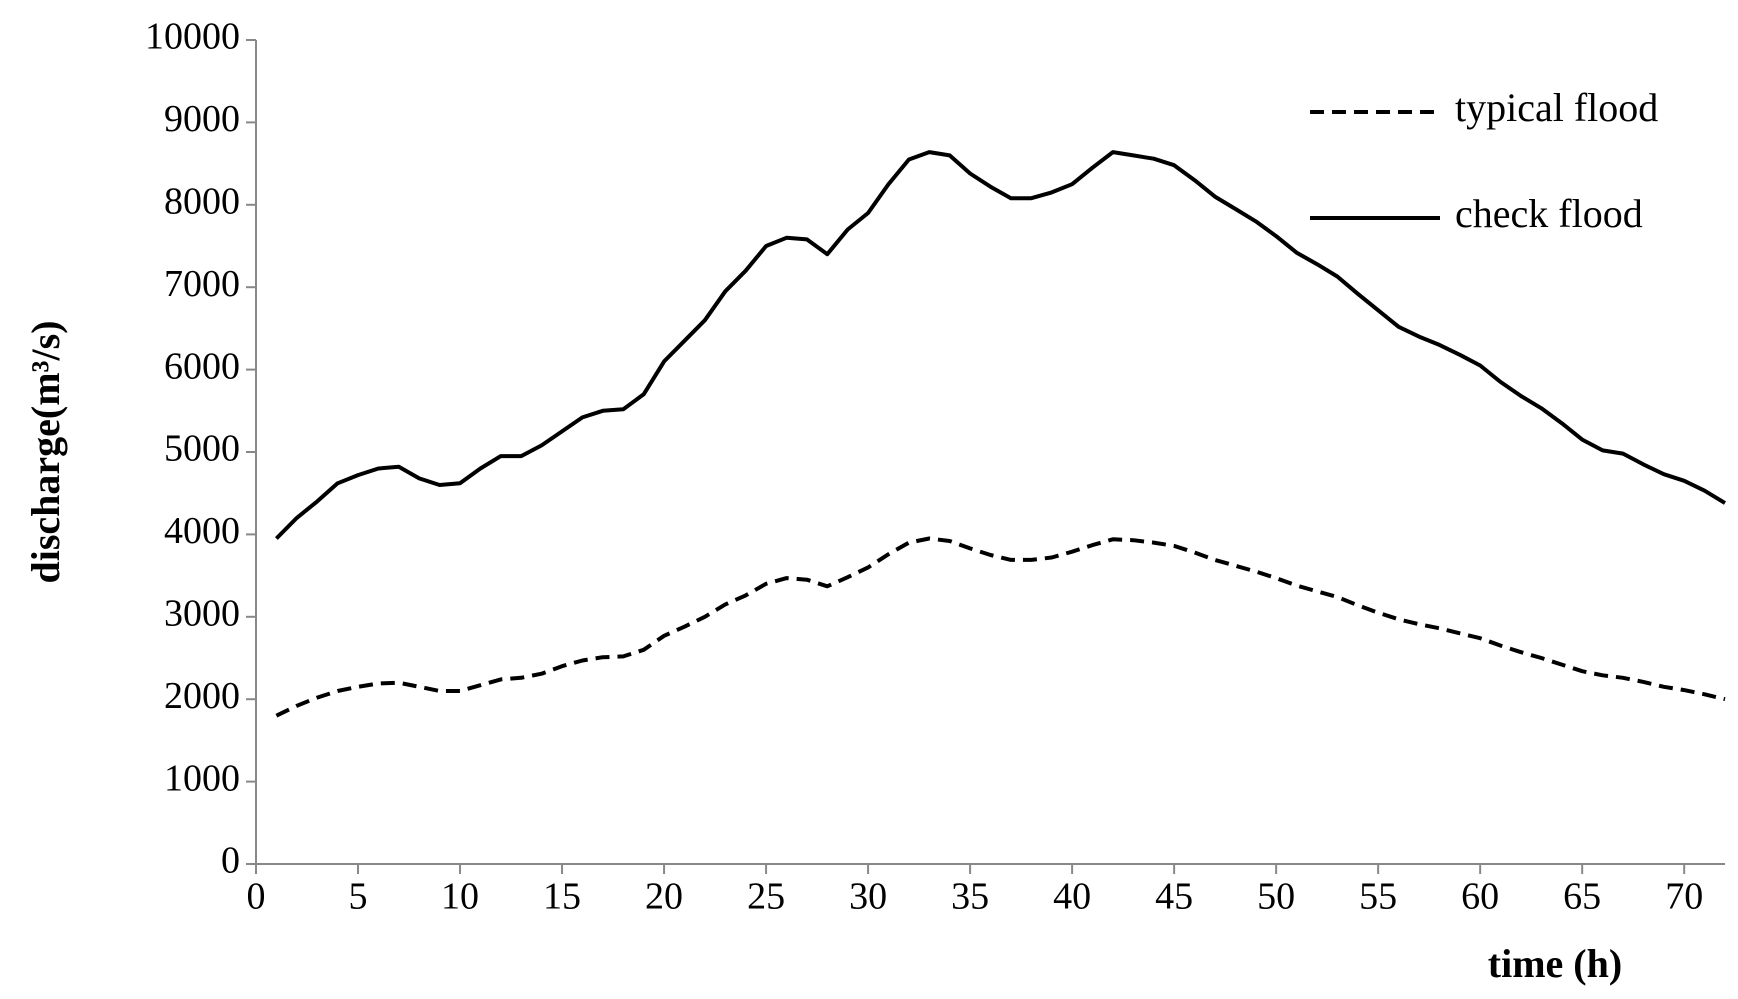  What do you see at coordinates (562, 897) in the screenshot?
I see `x-tick-label: 15` at bounding box center [562, 897].